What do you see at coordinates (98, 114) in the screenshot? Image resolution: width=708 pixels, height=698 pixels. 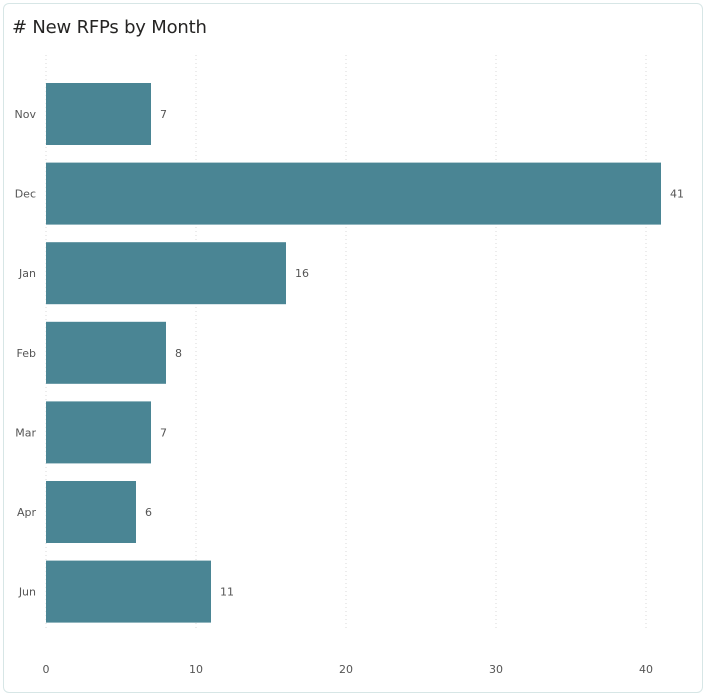 I see `bar-nov` at bounding box center [98, 114].